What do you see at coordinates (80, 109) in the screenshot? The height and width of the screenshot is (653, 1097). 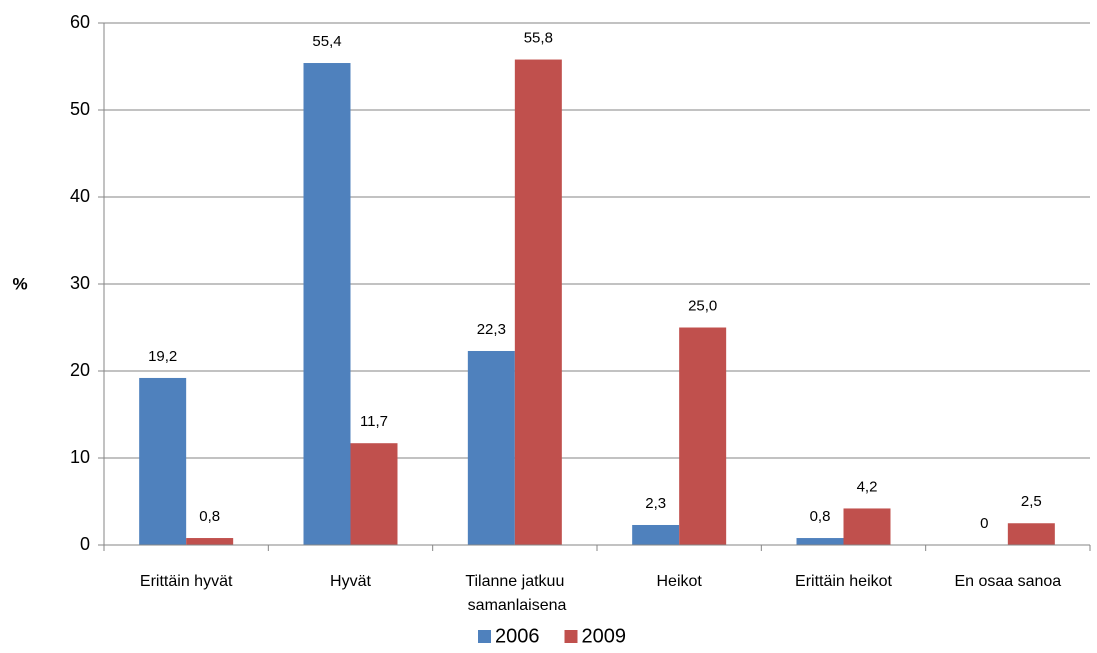 I see `y-tick-label: 50` at bounding box center [80, 109].